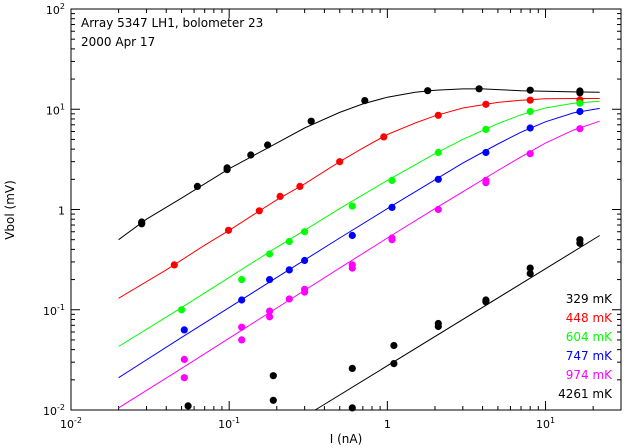  I want to click on y-tick-label: 10⁻², so click(54, 410).